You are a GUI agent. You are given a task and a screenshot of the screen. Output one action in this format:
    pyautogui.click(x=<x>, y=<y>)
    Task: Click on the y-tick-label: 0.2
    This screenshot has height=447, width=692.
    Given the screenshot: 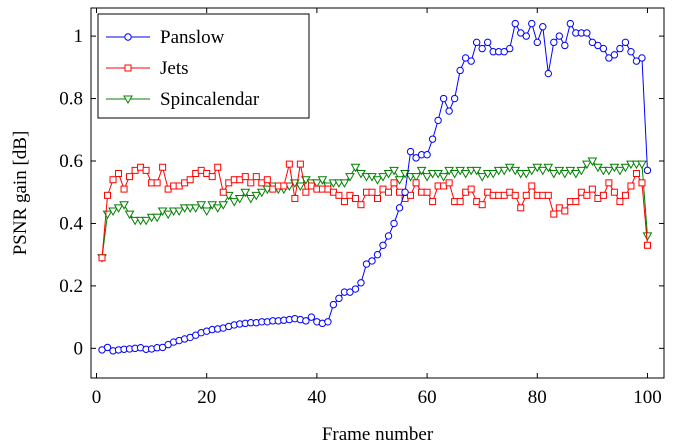 What is the action you would take?
    pyautogui.click(x=71, y=286)
    